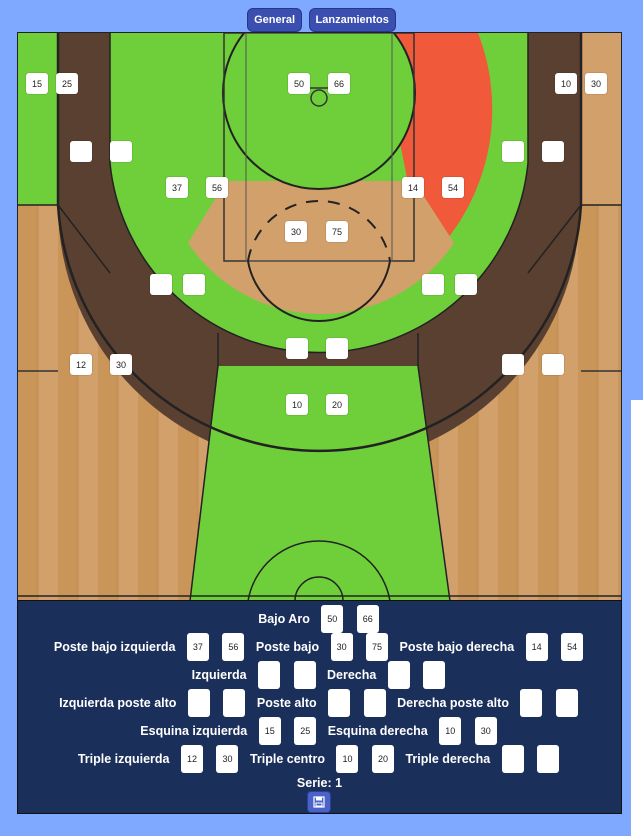 This screenshot has height=836, width=643. Describe the element at coordinates (596, 83) in the screenshot. I see `corner-right-attempted: 30` at that location.